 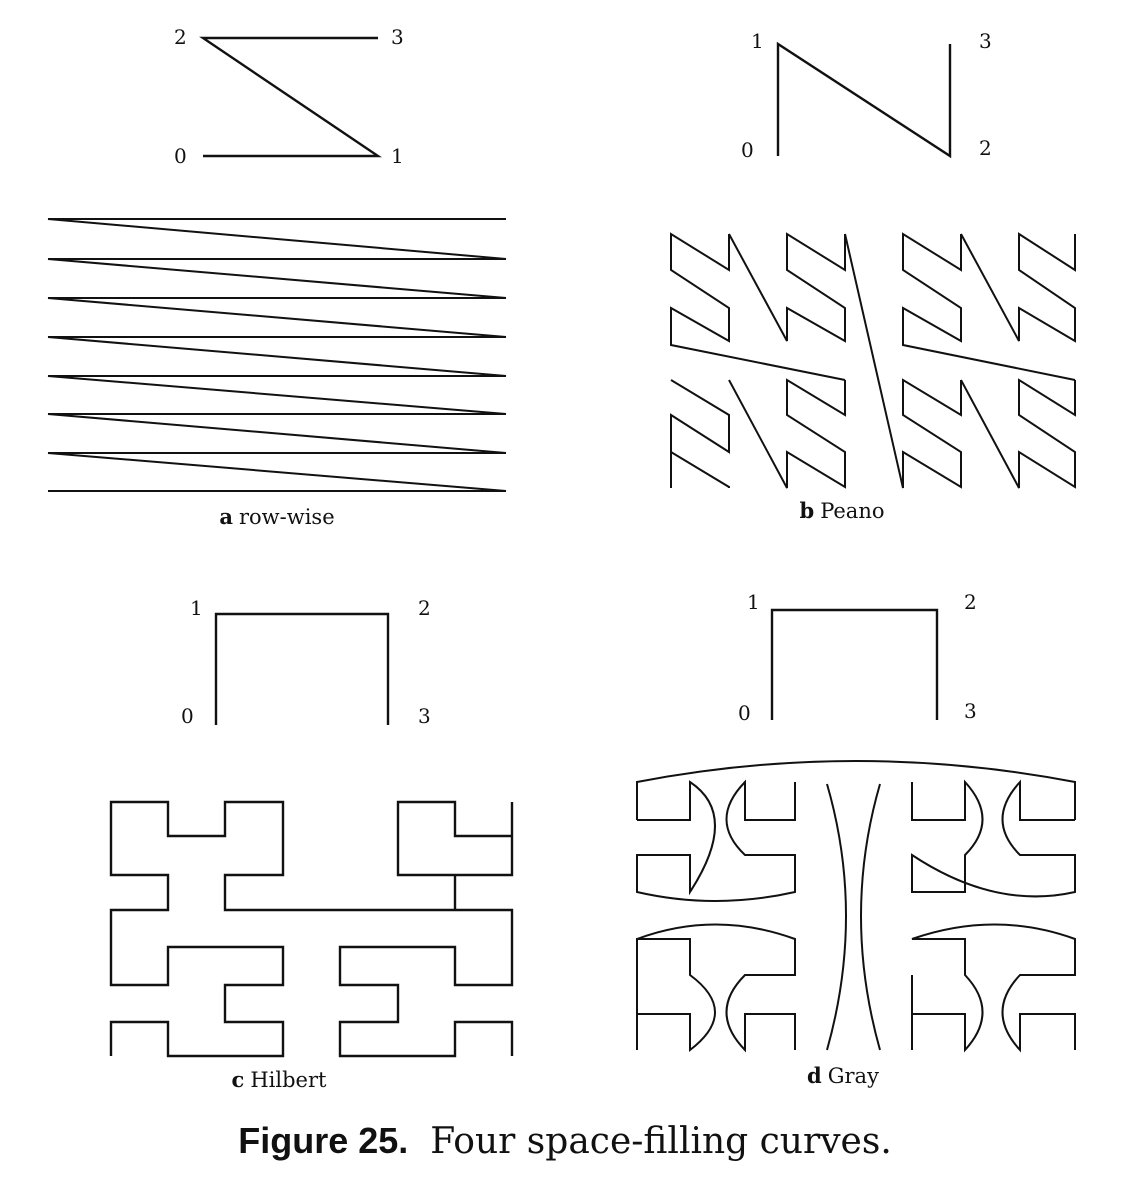 I want to click on peano-full-curve, so click(x=873, y=360).